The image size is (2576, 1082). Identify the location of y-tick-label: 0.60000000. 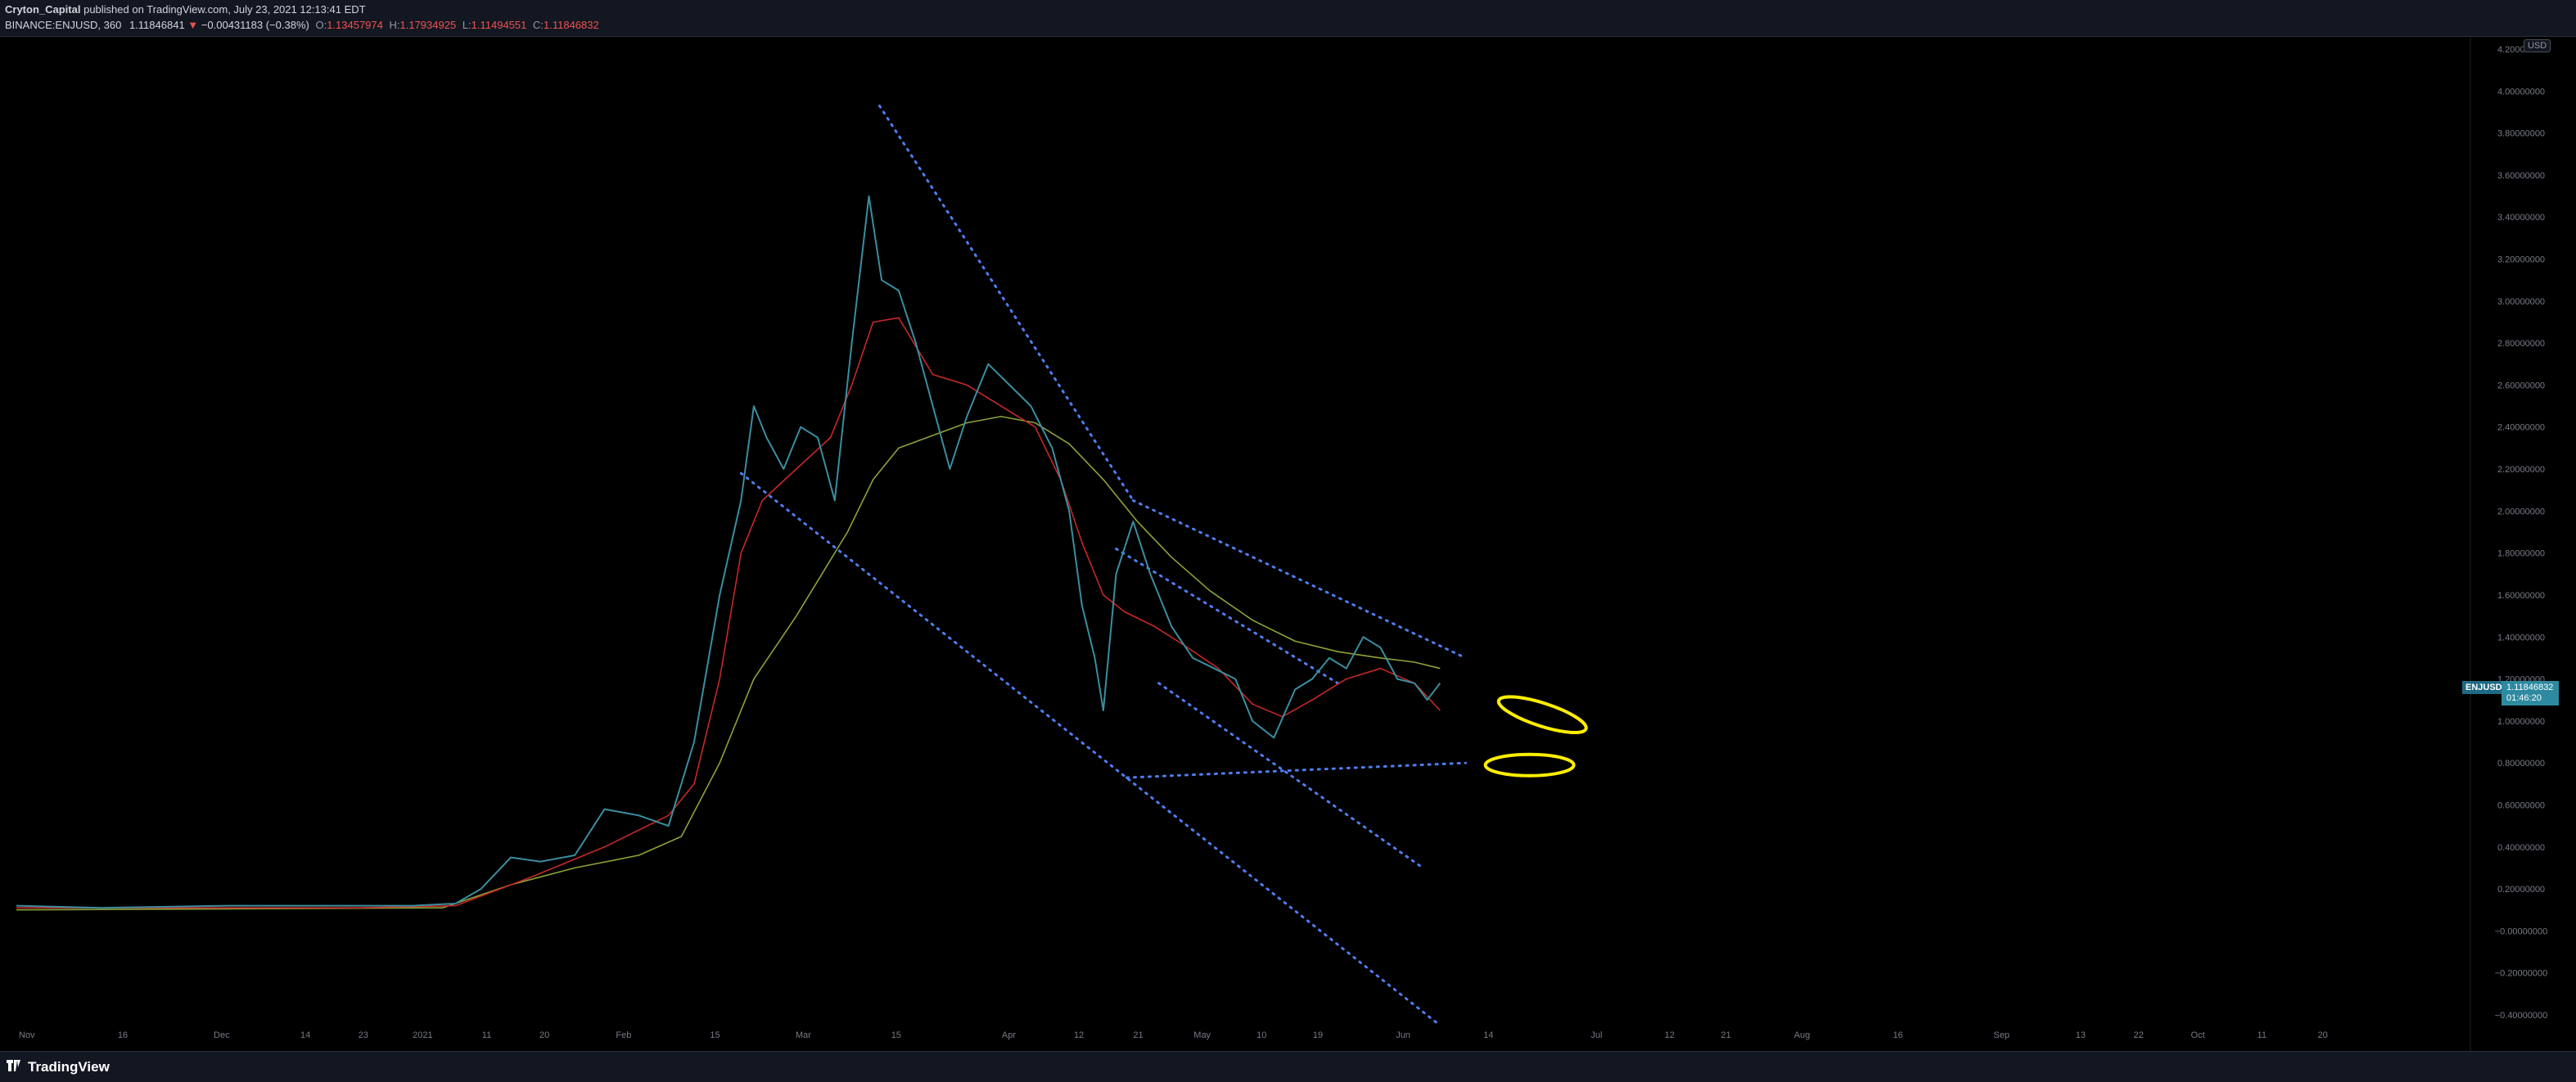
(2521, 805).